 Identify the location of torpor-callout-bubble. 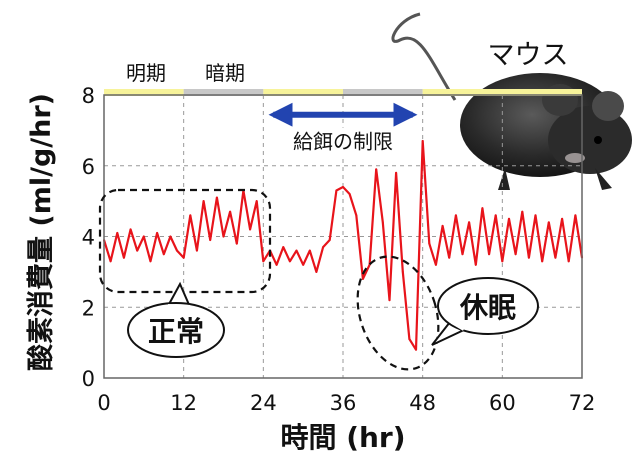
(488, 306).